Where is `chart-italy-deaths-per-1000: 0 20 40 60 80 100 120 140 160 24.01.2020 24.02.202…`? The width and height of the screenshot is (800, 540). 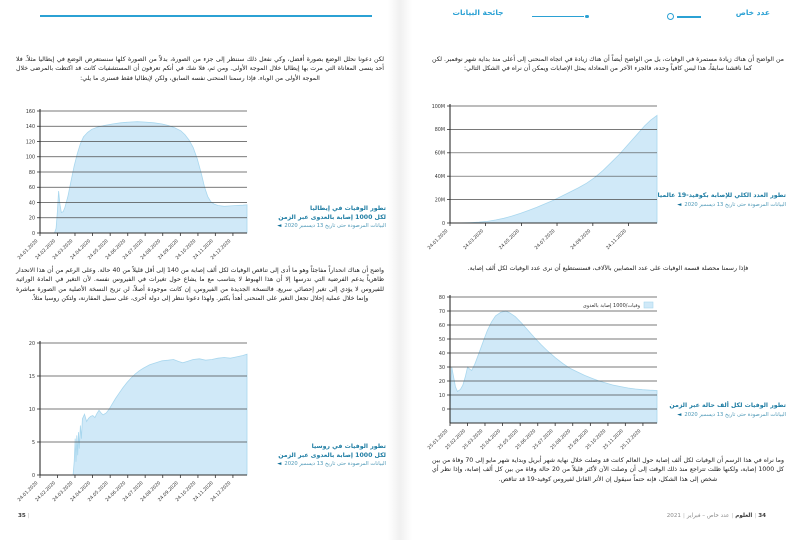
chart-italy-deaths-per-1000: 0 20 40 60 80 100 120 140 160 24.01.2020 24.02.202… is located at coordinates (136, 190).